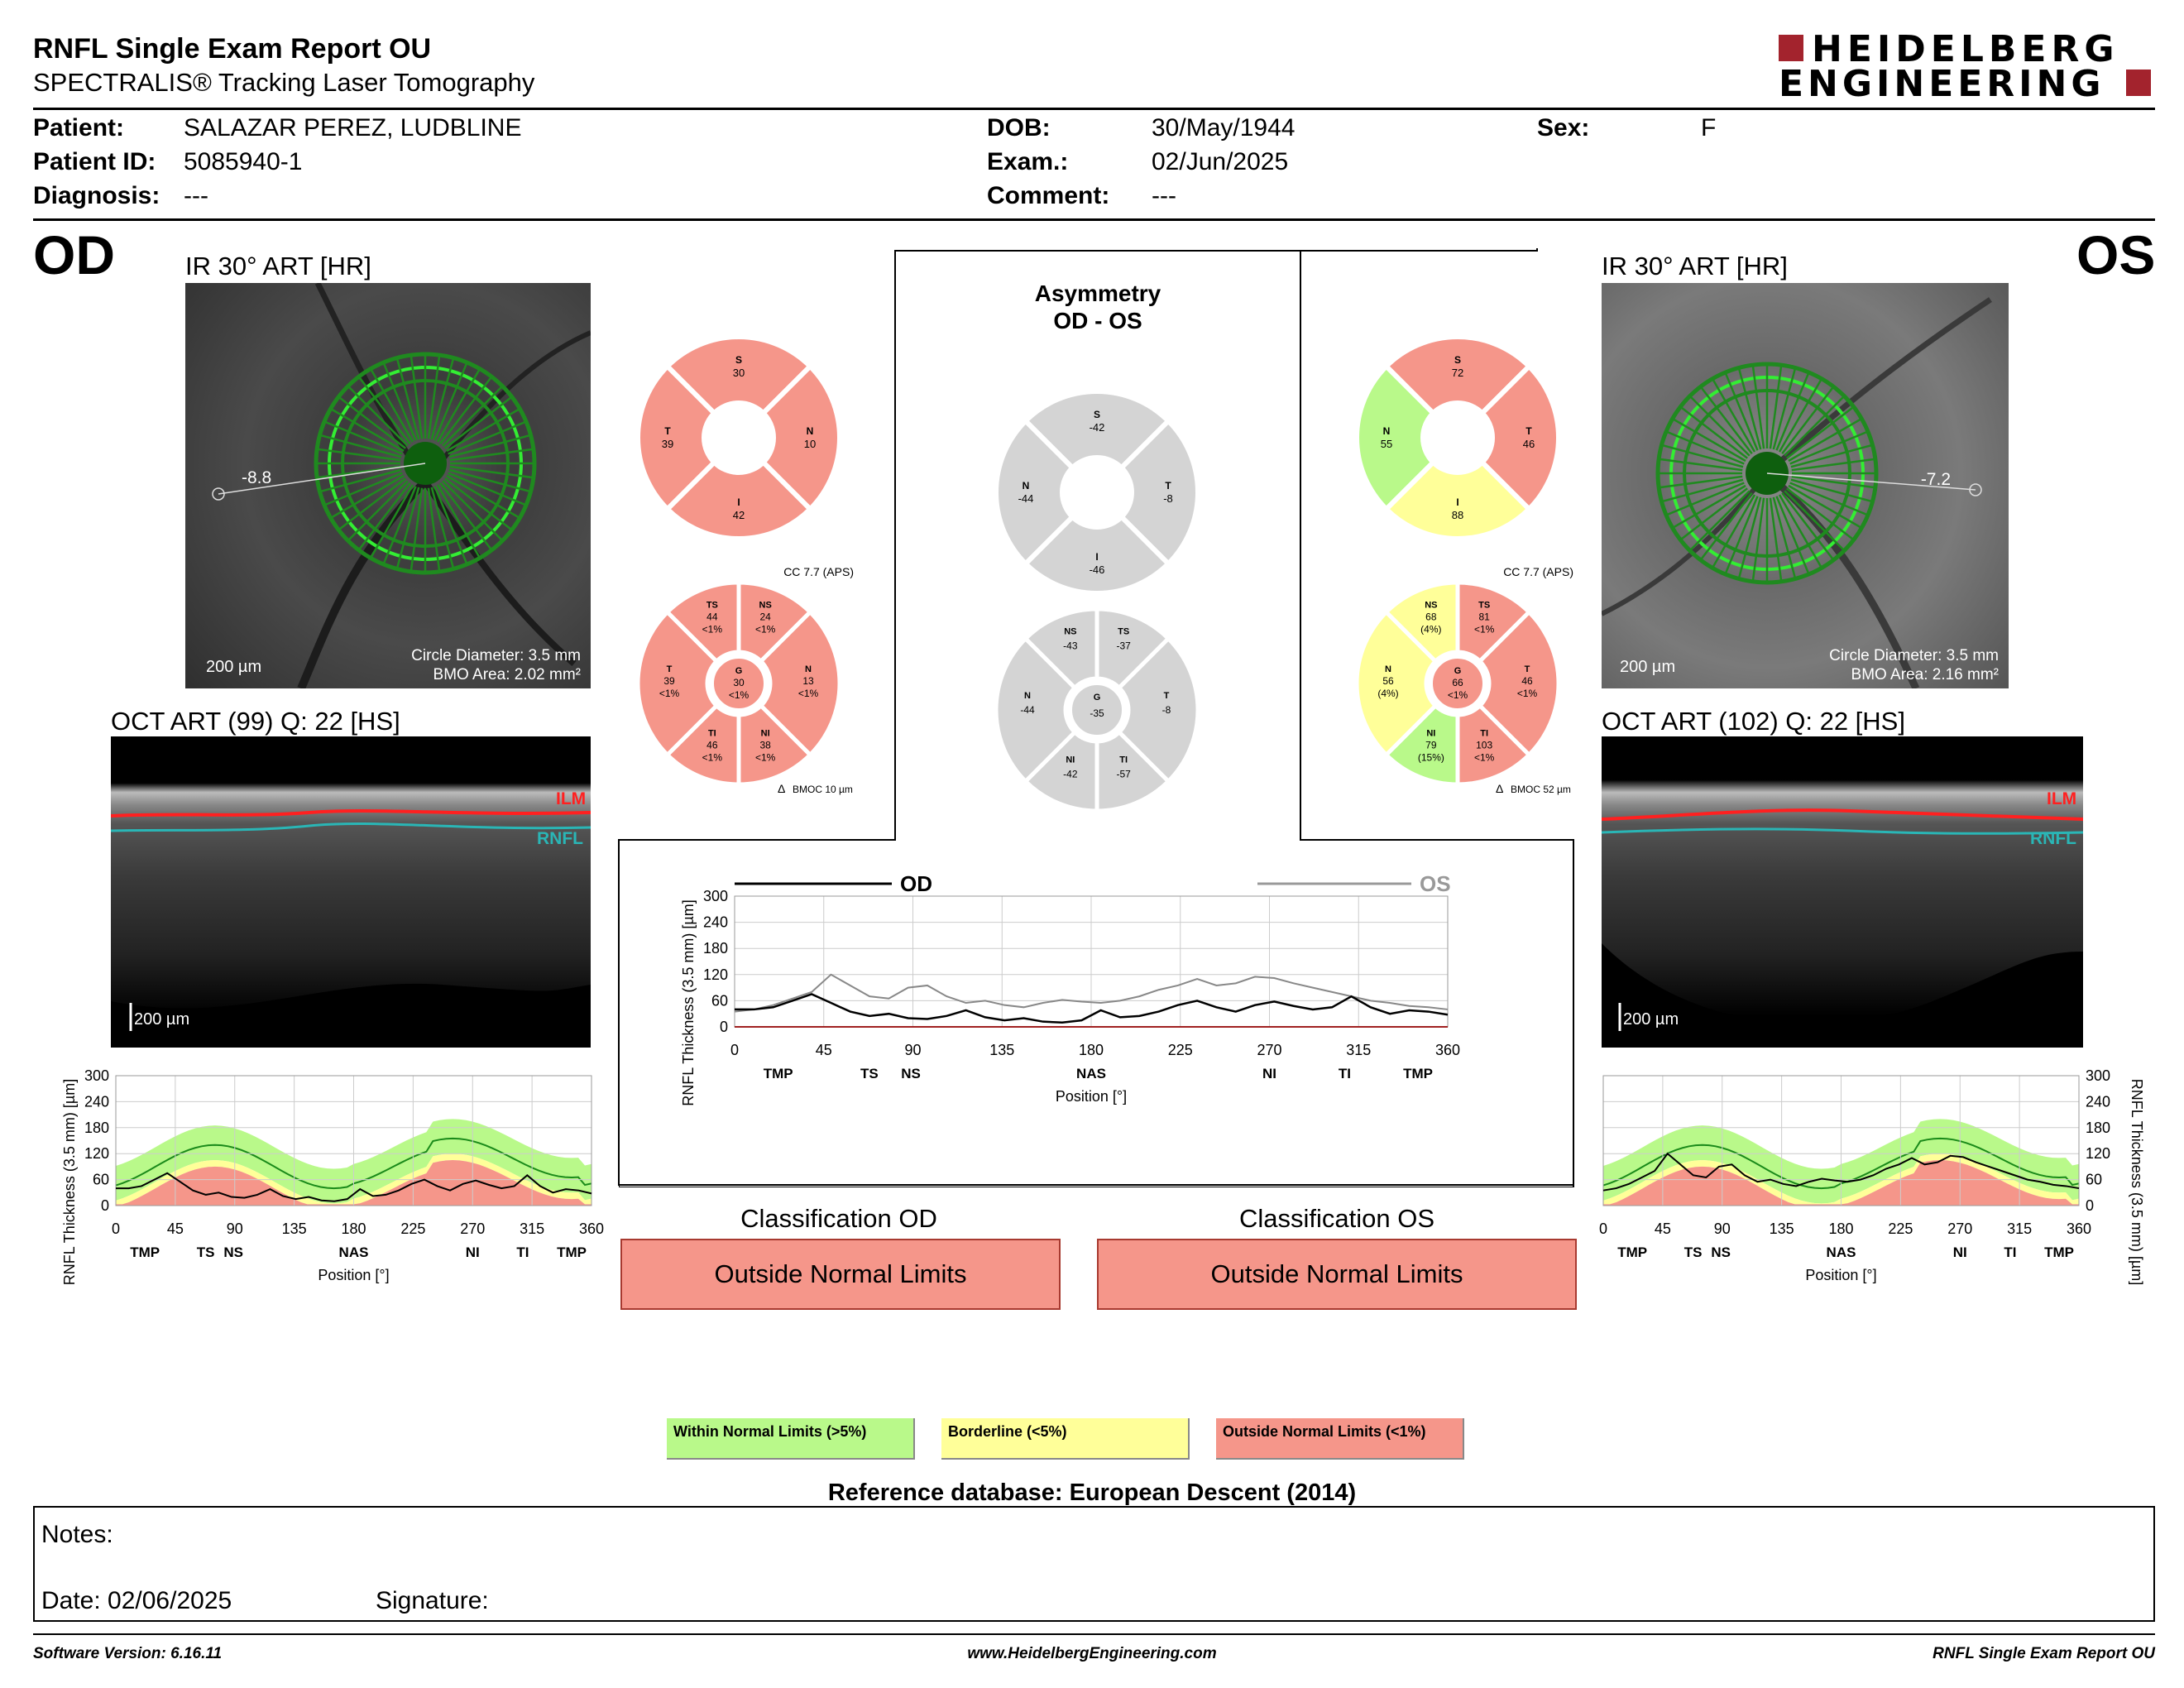 The width and height of the screenshot is (2184, 1688). What do you see at coordinates (1900, 1228) in the screenshot?
I see `os-chart-x-tick: 225` at bounding box center [1900, 1228].